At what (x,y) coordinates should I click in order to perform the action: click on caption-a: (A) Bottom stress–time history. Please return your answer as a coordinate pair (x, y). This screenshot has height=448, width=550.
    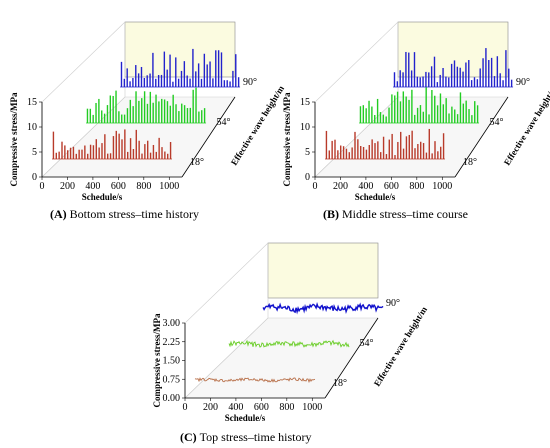
    Looking at the image, I should click on (124, 214).